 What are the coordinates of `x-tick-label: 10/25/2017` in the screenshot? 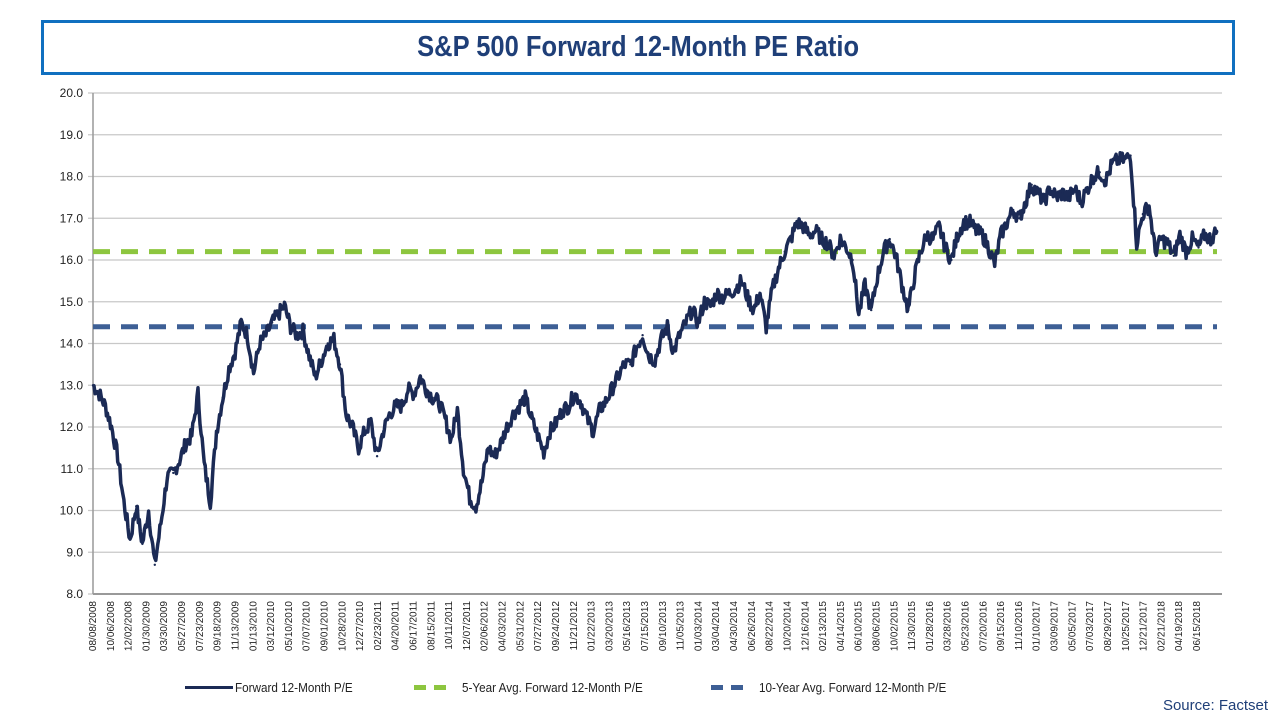 It's located at (1126, 626).